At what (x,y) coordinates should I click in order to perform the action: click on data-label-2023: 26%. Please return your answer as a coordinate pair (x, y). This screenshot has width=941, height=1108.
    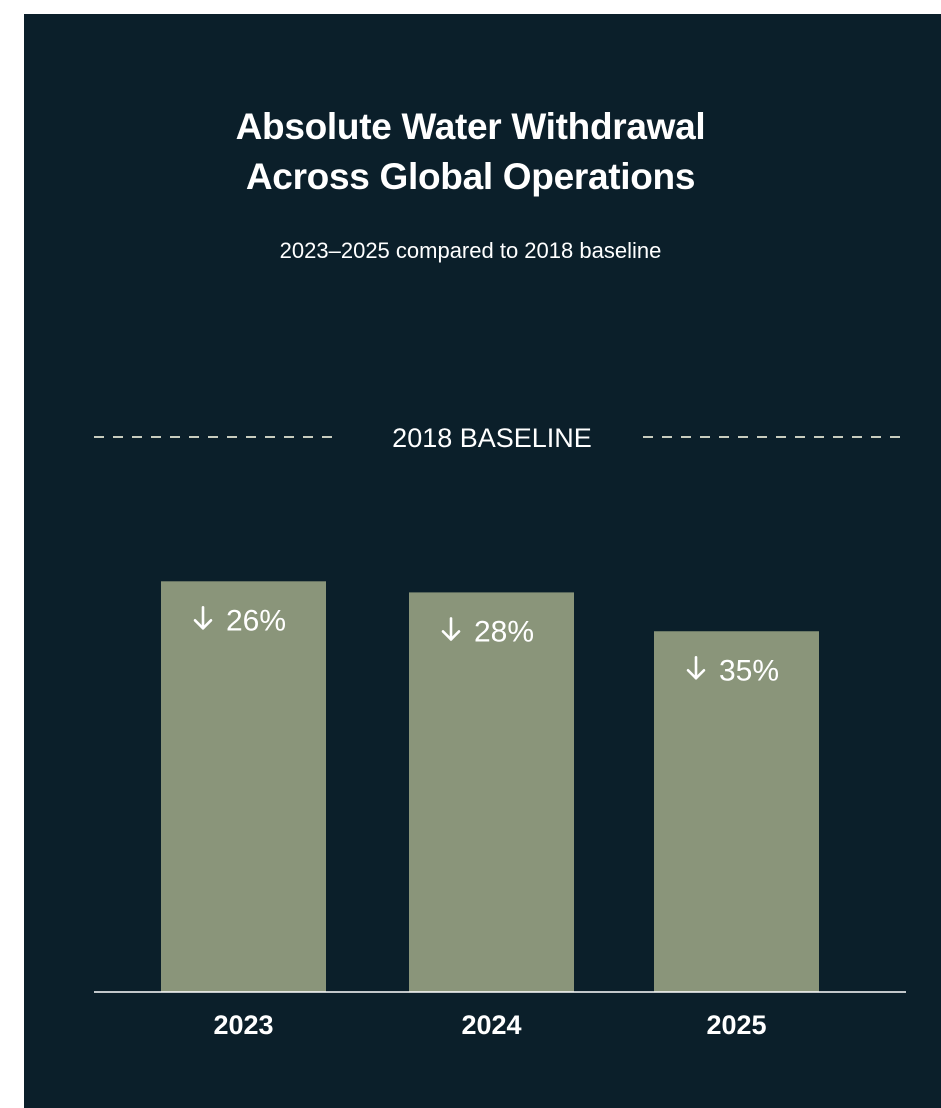
    Looking at the image, I should click on (256, 620).